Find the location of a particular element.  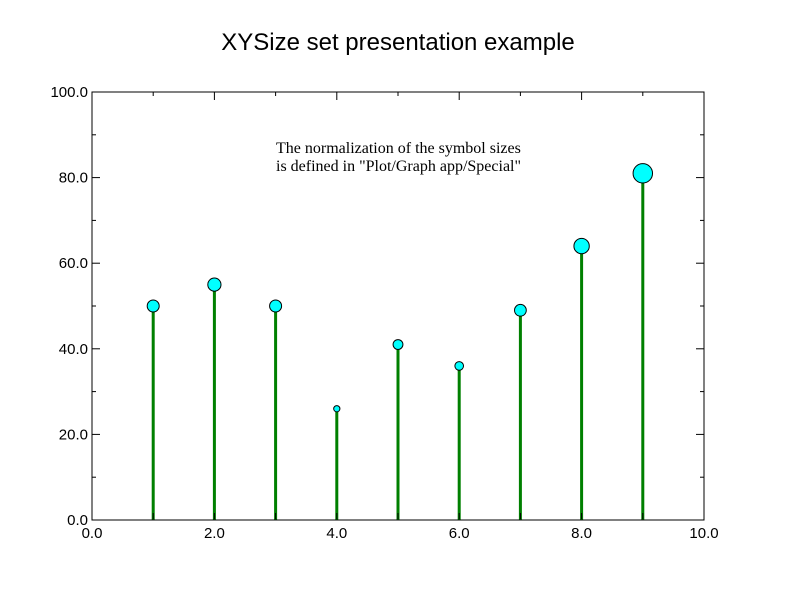

x-tick-label: 2.0 is located at coordinates (214, 533).